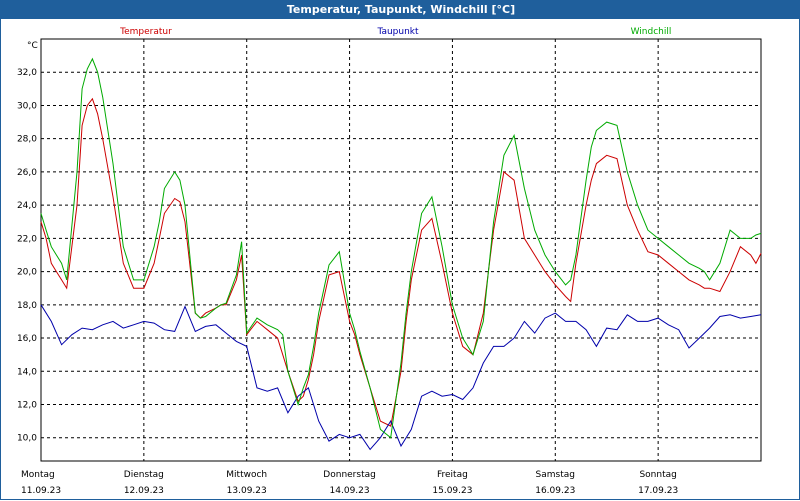 The height and width of the screenshot is (501, 800). I want to click on x-tick-date: 14.09.23, so click(350, 491).